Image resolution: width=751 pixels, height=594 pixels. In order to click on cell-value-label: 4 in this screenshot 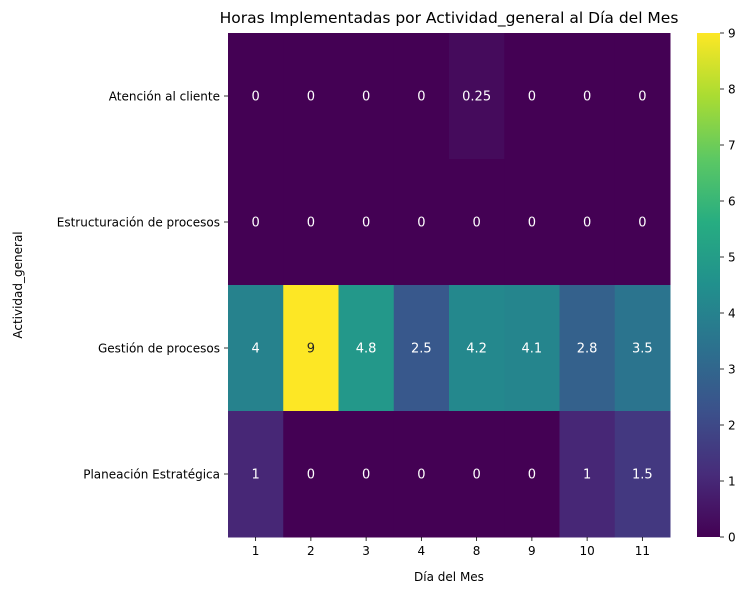, I will do `click(255, 349)`.